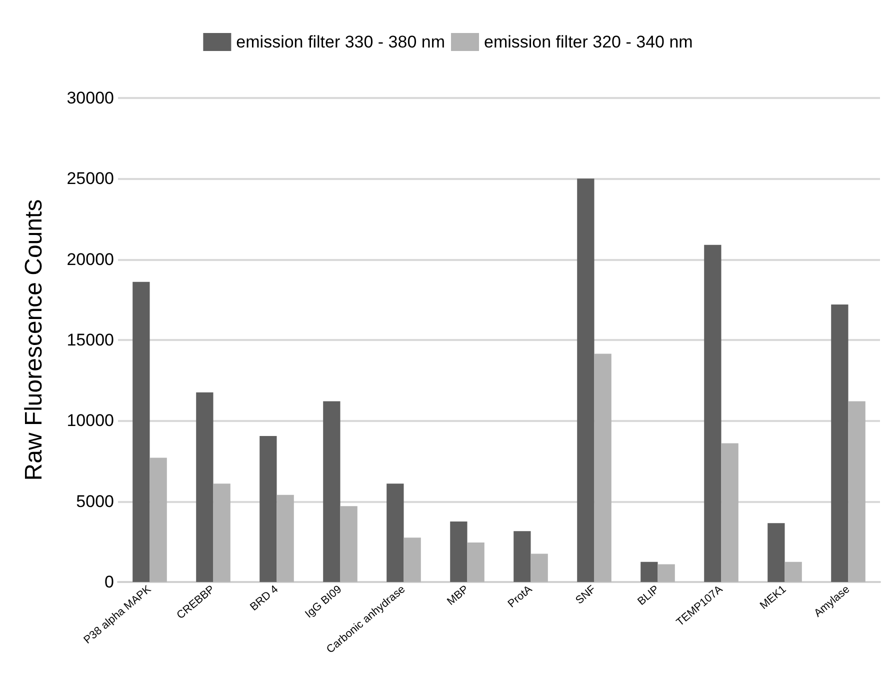 This screenshot has height=700, width=896. Describe the element at coordinates (34, 340) in the screenshot. I see `y-axis-title: Raw Fluorescence Counts` at that location.